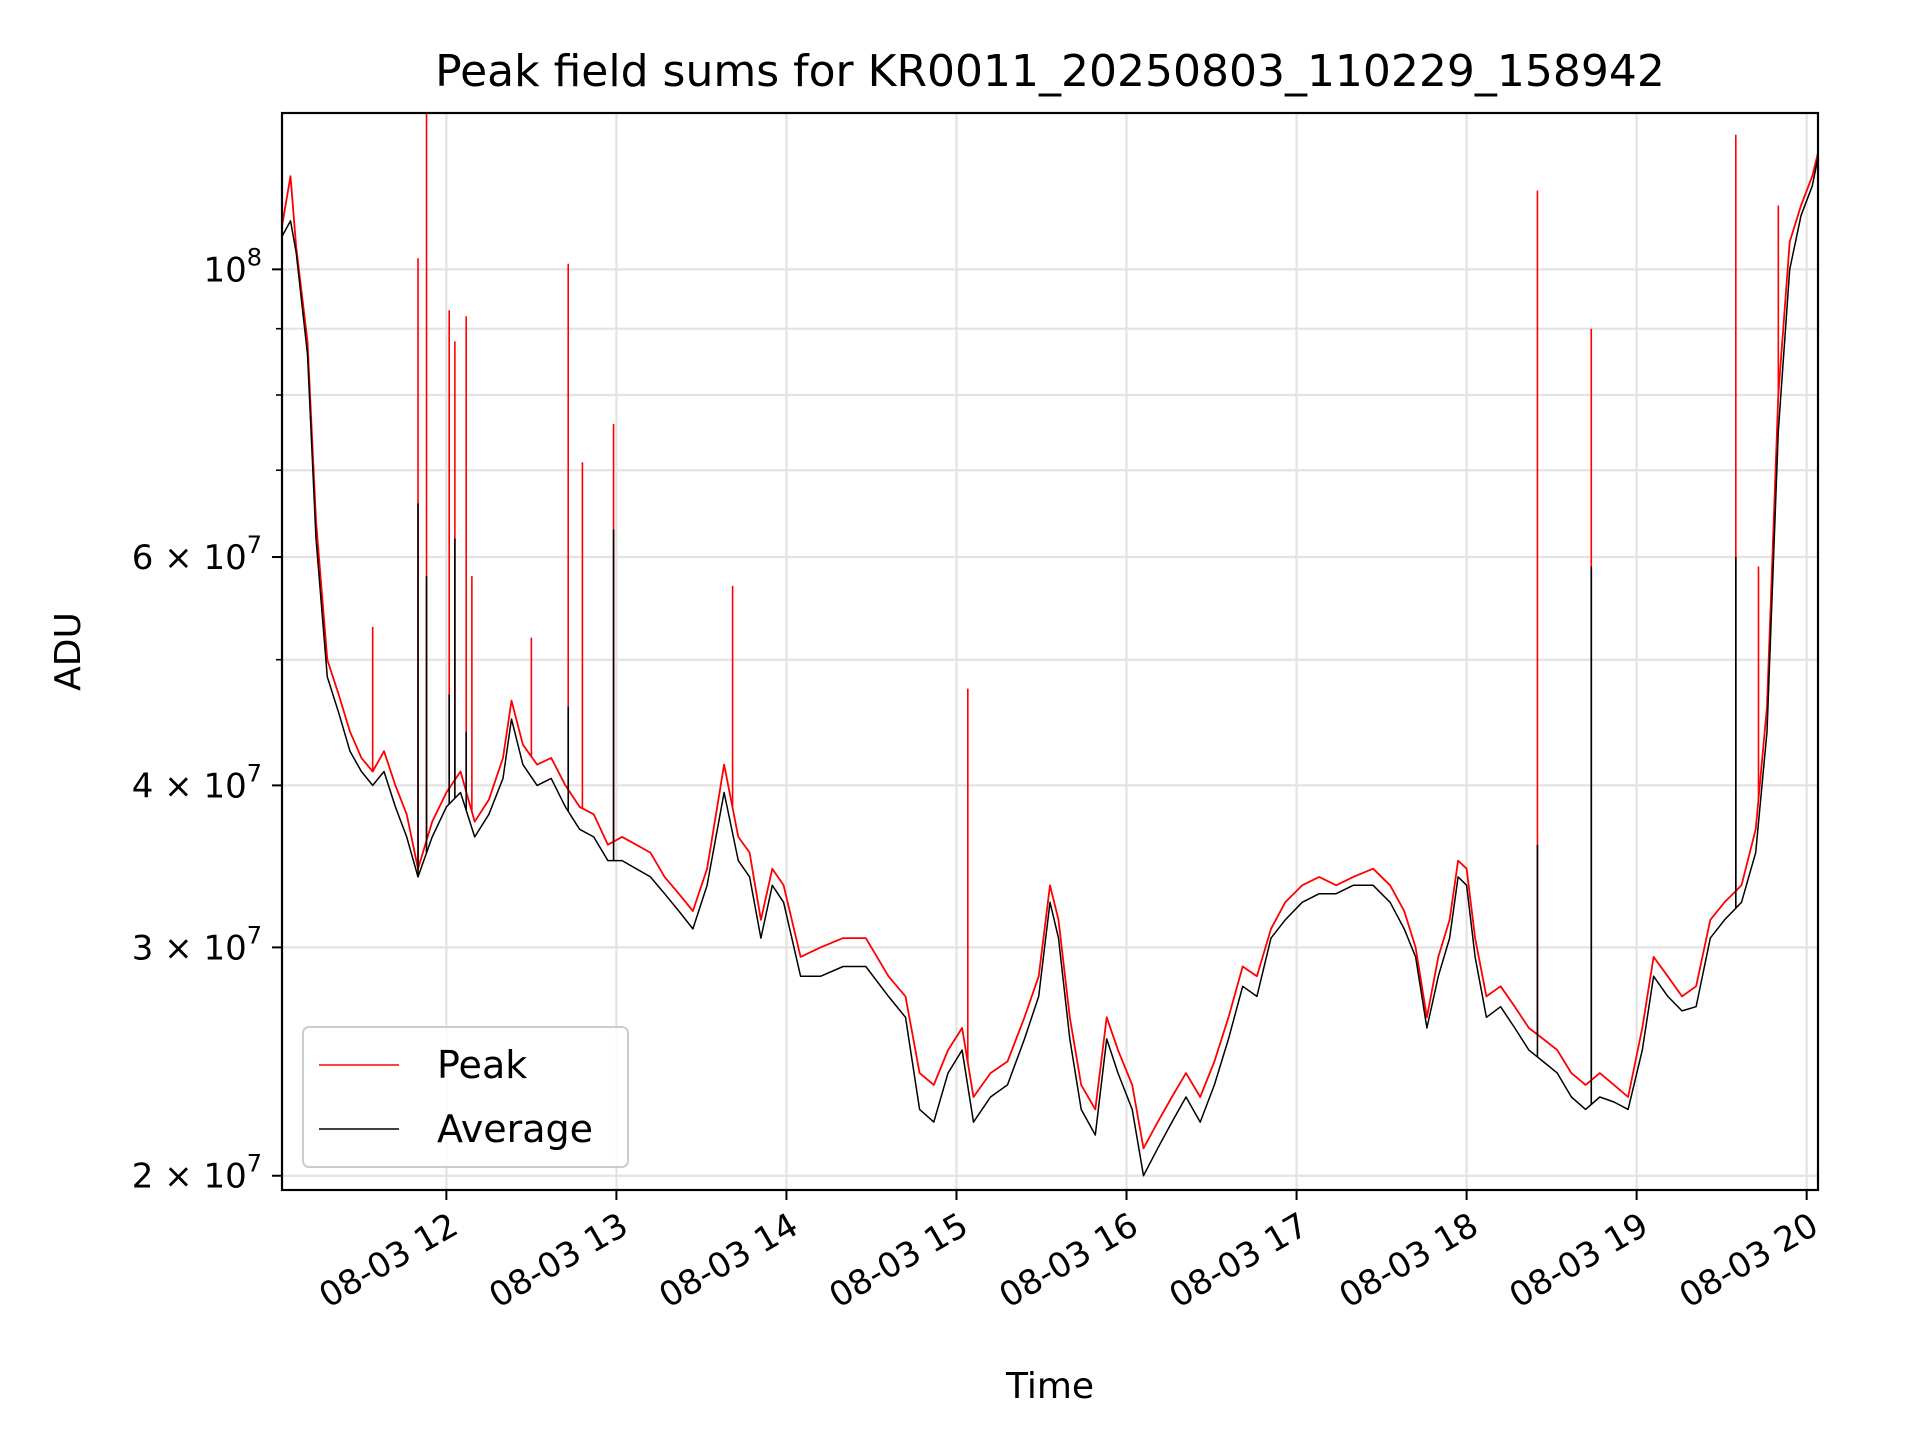  I want to click on legend-label-peak: Peak, so click(482, 1065).